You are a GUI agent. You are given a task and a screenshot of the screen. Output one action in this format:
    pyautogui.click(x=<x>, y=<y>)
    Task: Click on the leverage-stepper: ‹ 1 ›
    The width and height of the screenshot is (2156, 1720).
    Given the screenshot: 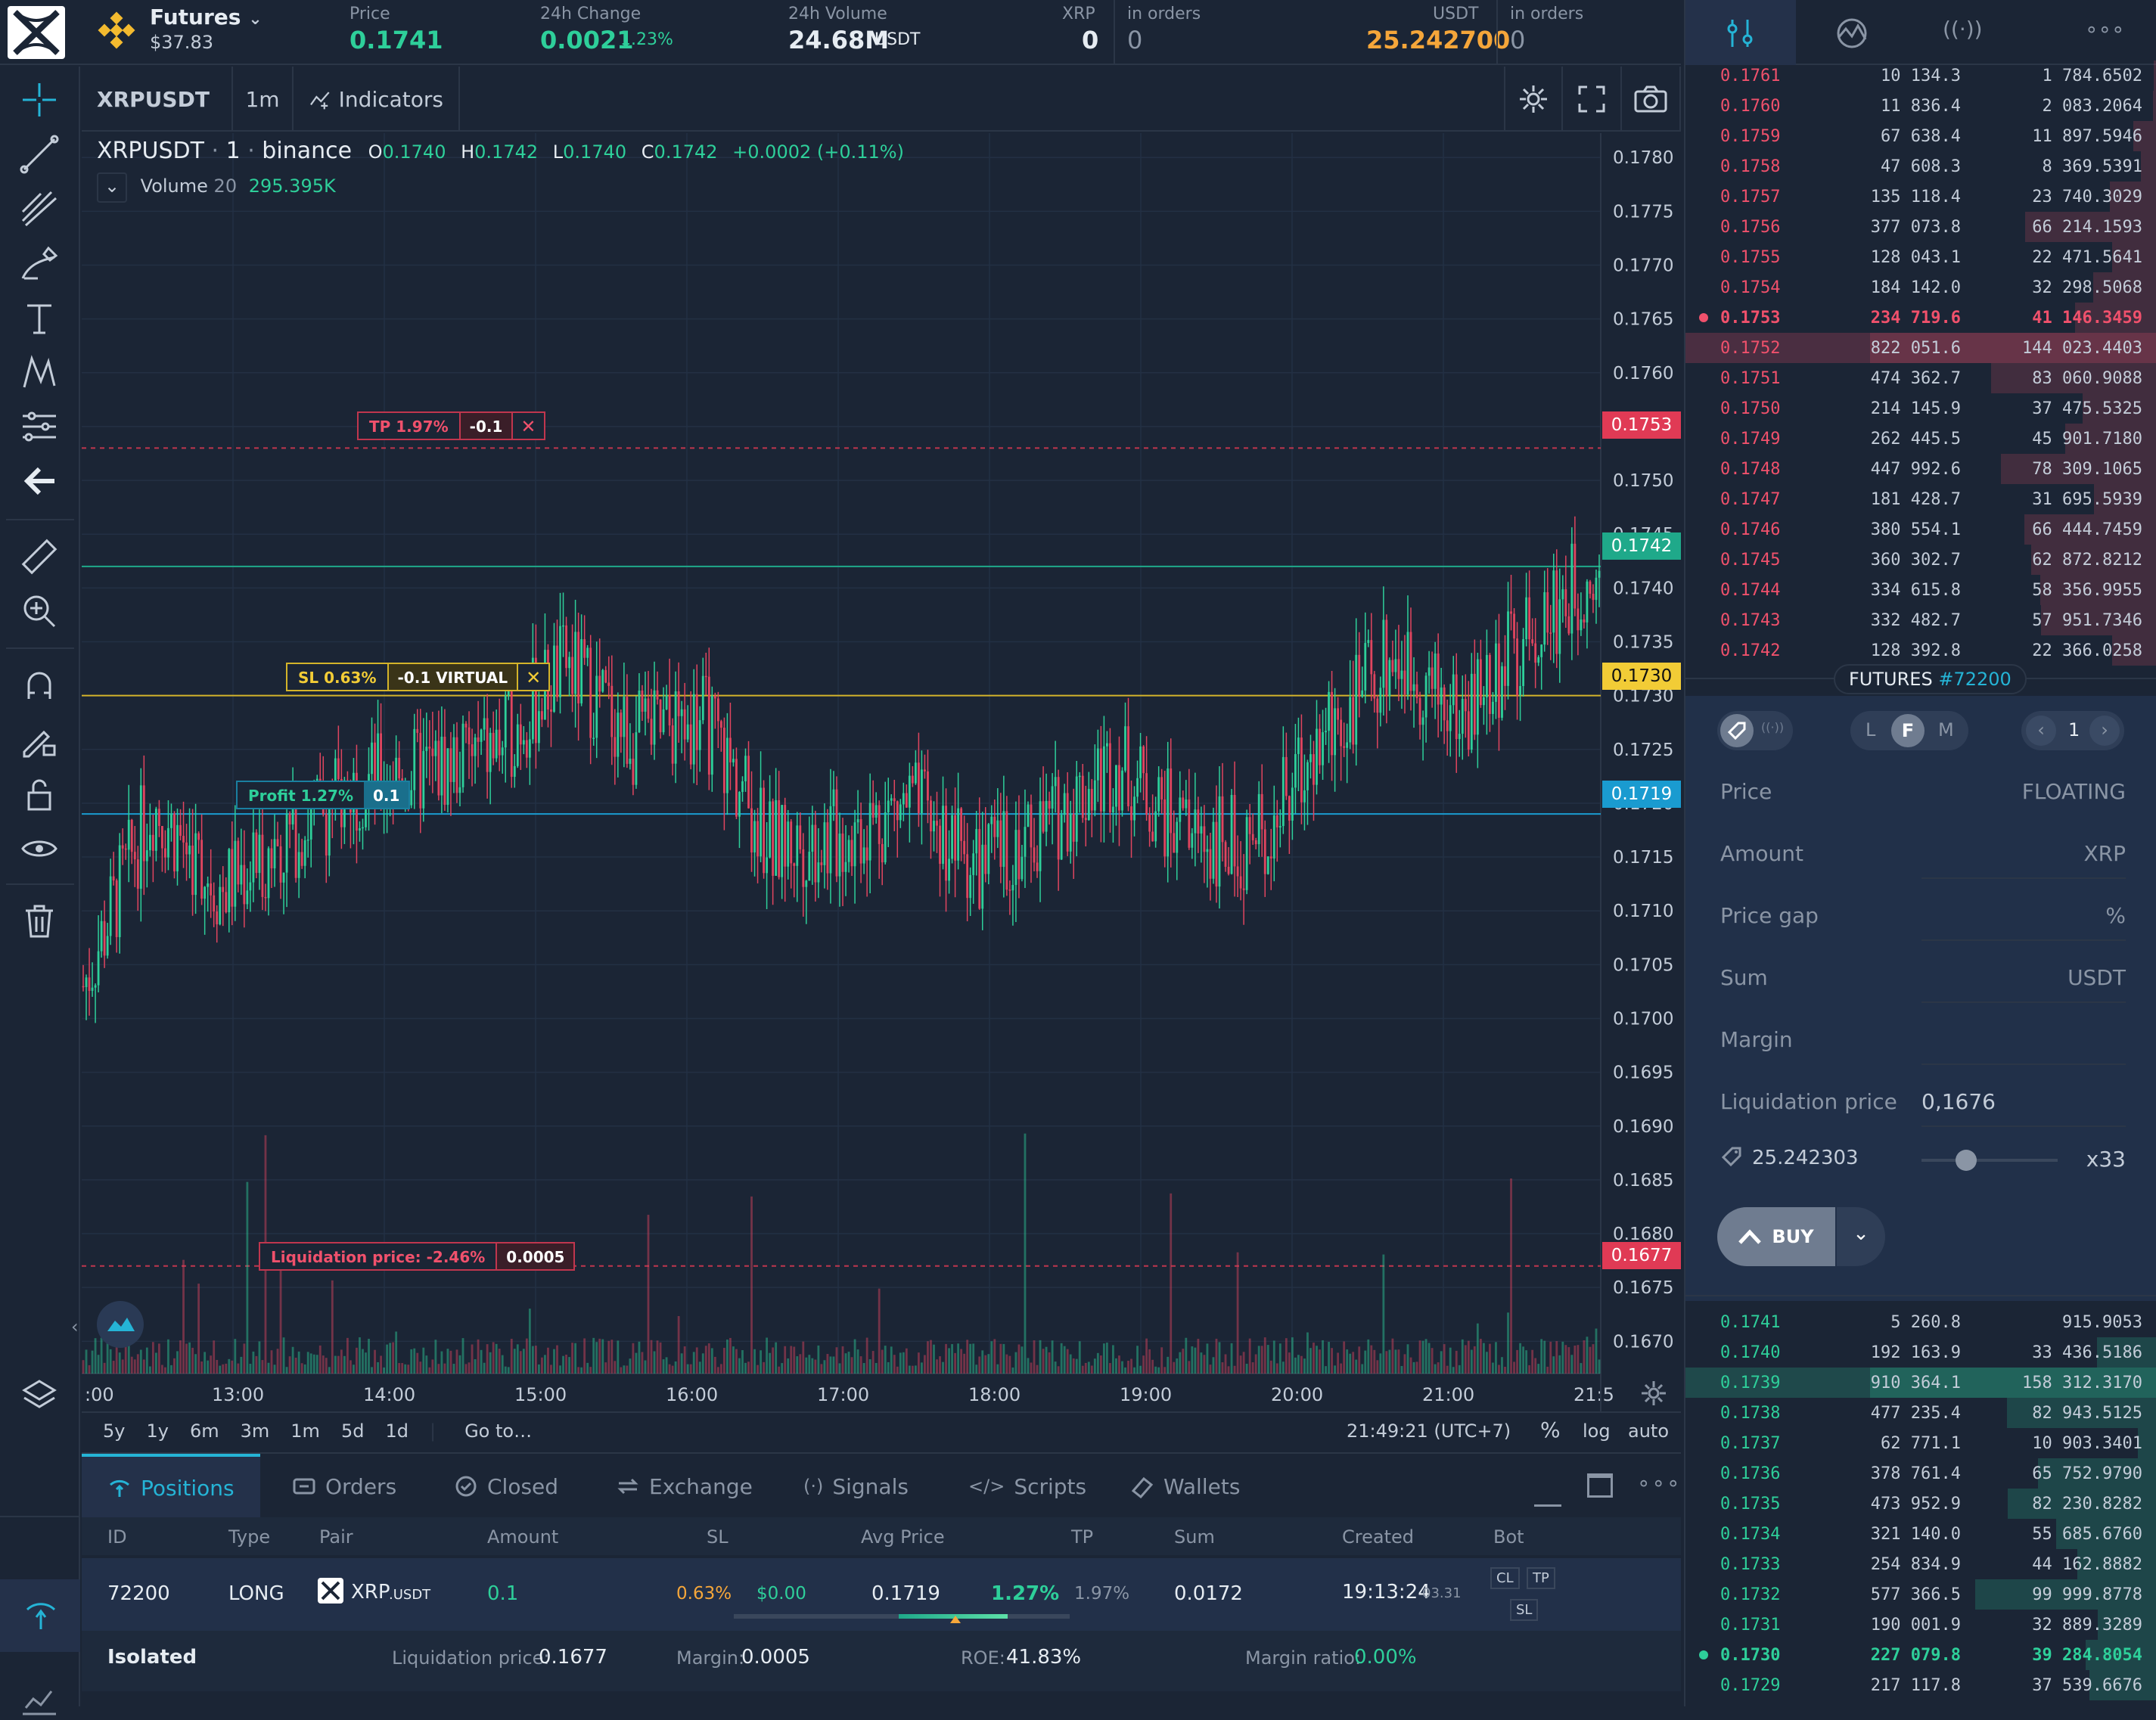 What is the action you would take?
    pyautogui.click(x=2072, y=730)
    